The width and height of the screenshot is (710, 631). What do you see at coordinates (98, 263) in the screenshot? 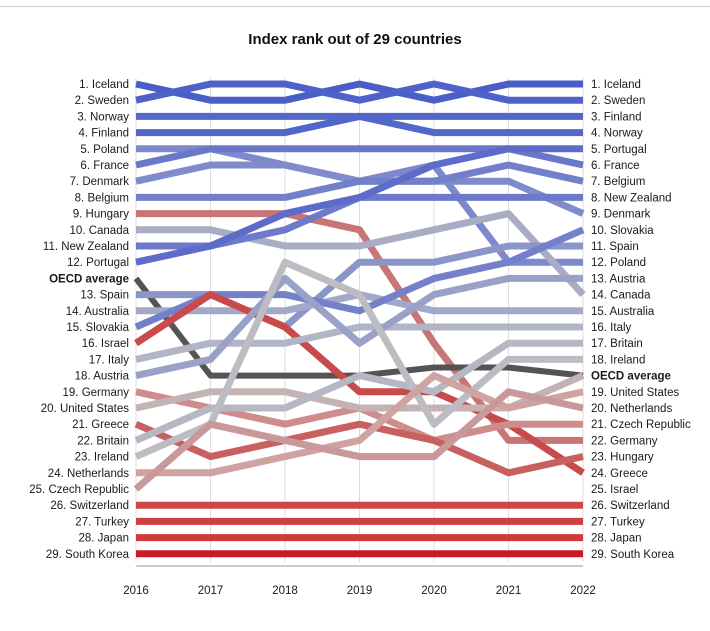
I see `left-label: 12. Portugal` at bounding box center [98, 263].